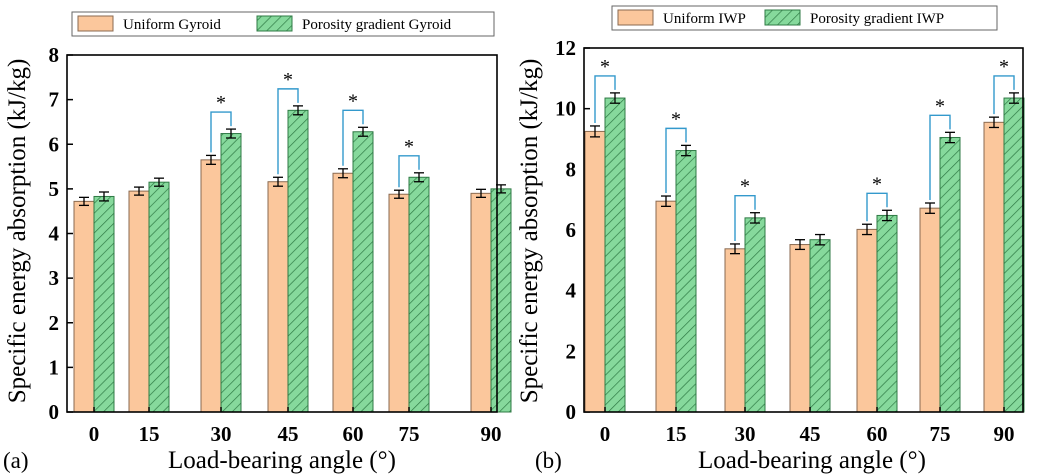 Image resolution: width=1038 pixels, height=475 pixels. What do you see at coordinates (54, 189) in the screenshot?
I see `y-tick-label-a: 5` at bounding box center [54, 189].